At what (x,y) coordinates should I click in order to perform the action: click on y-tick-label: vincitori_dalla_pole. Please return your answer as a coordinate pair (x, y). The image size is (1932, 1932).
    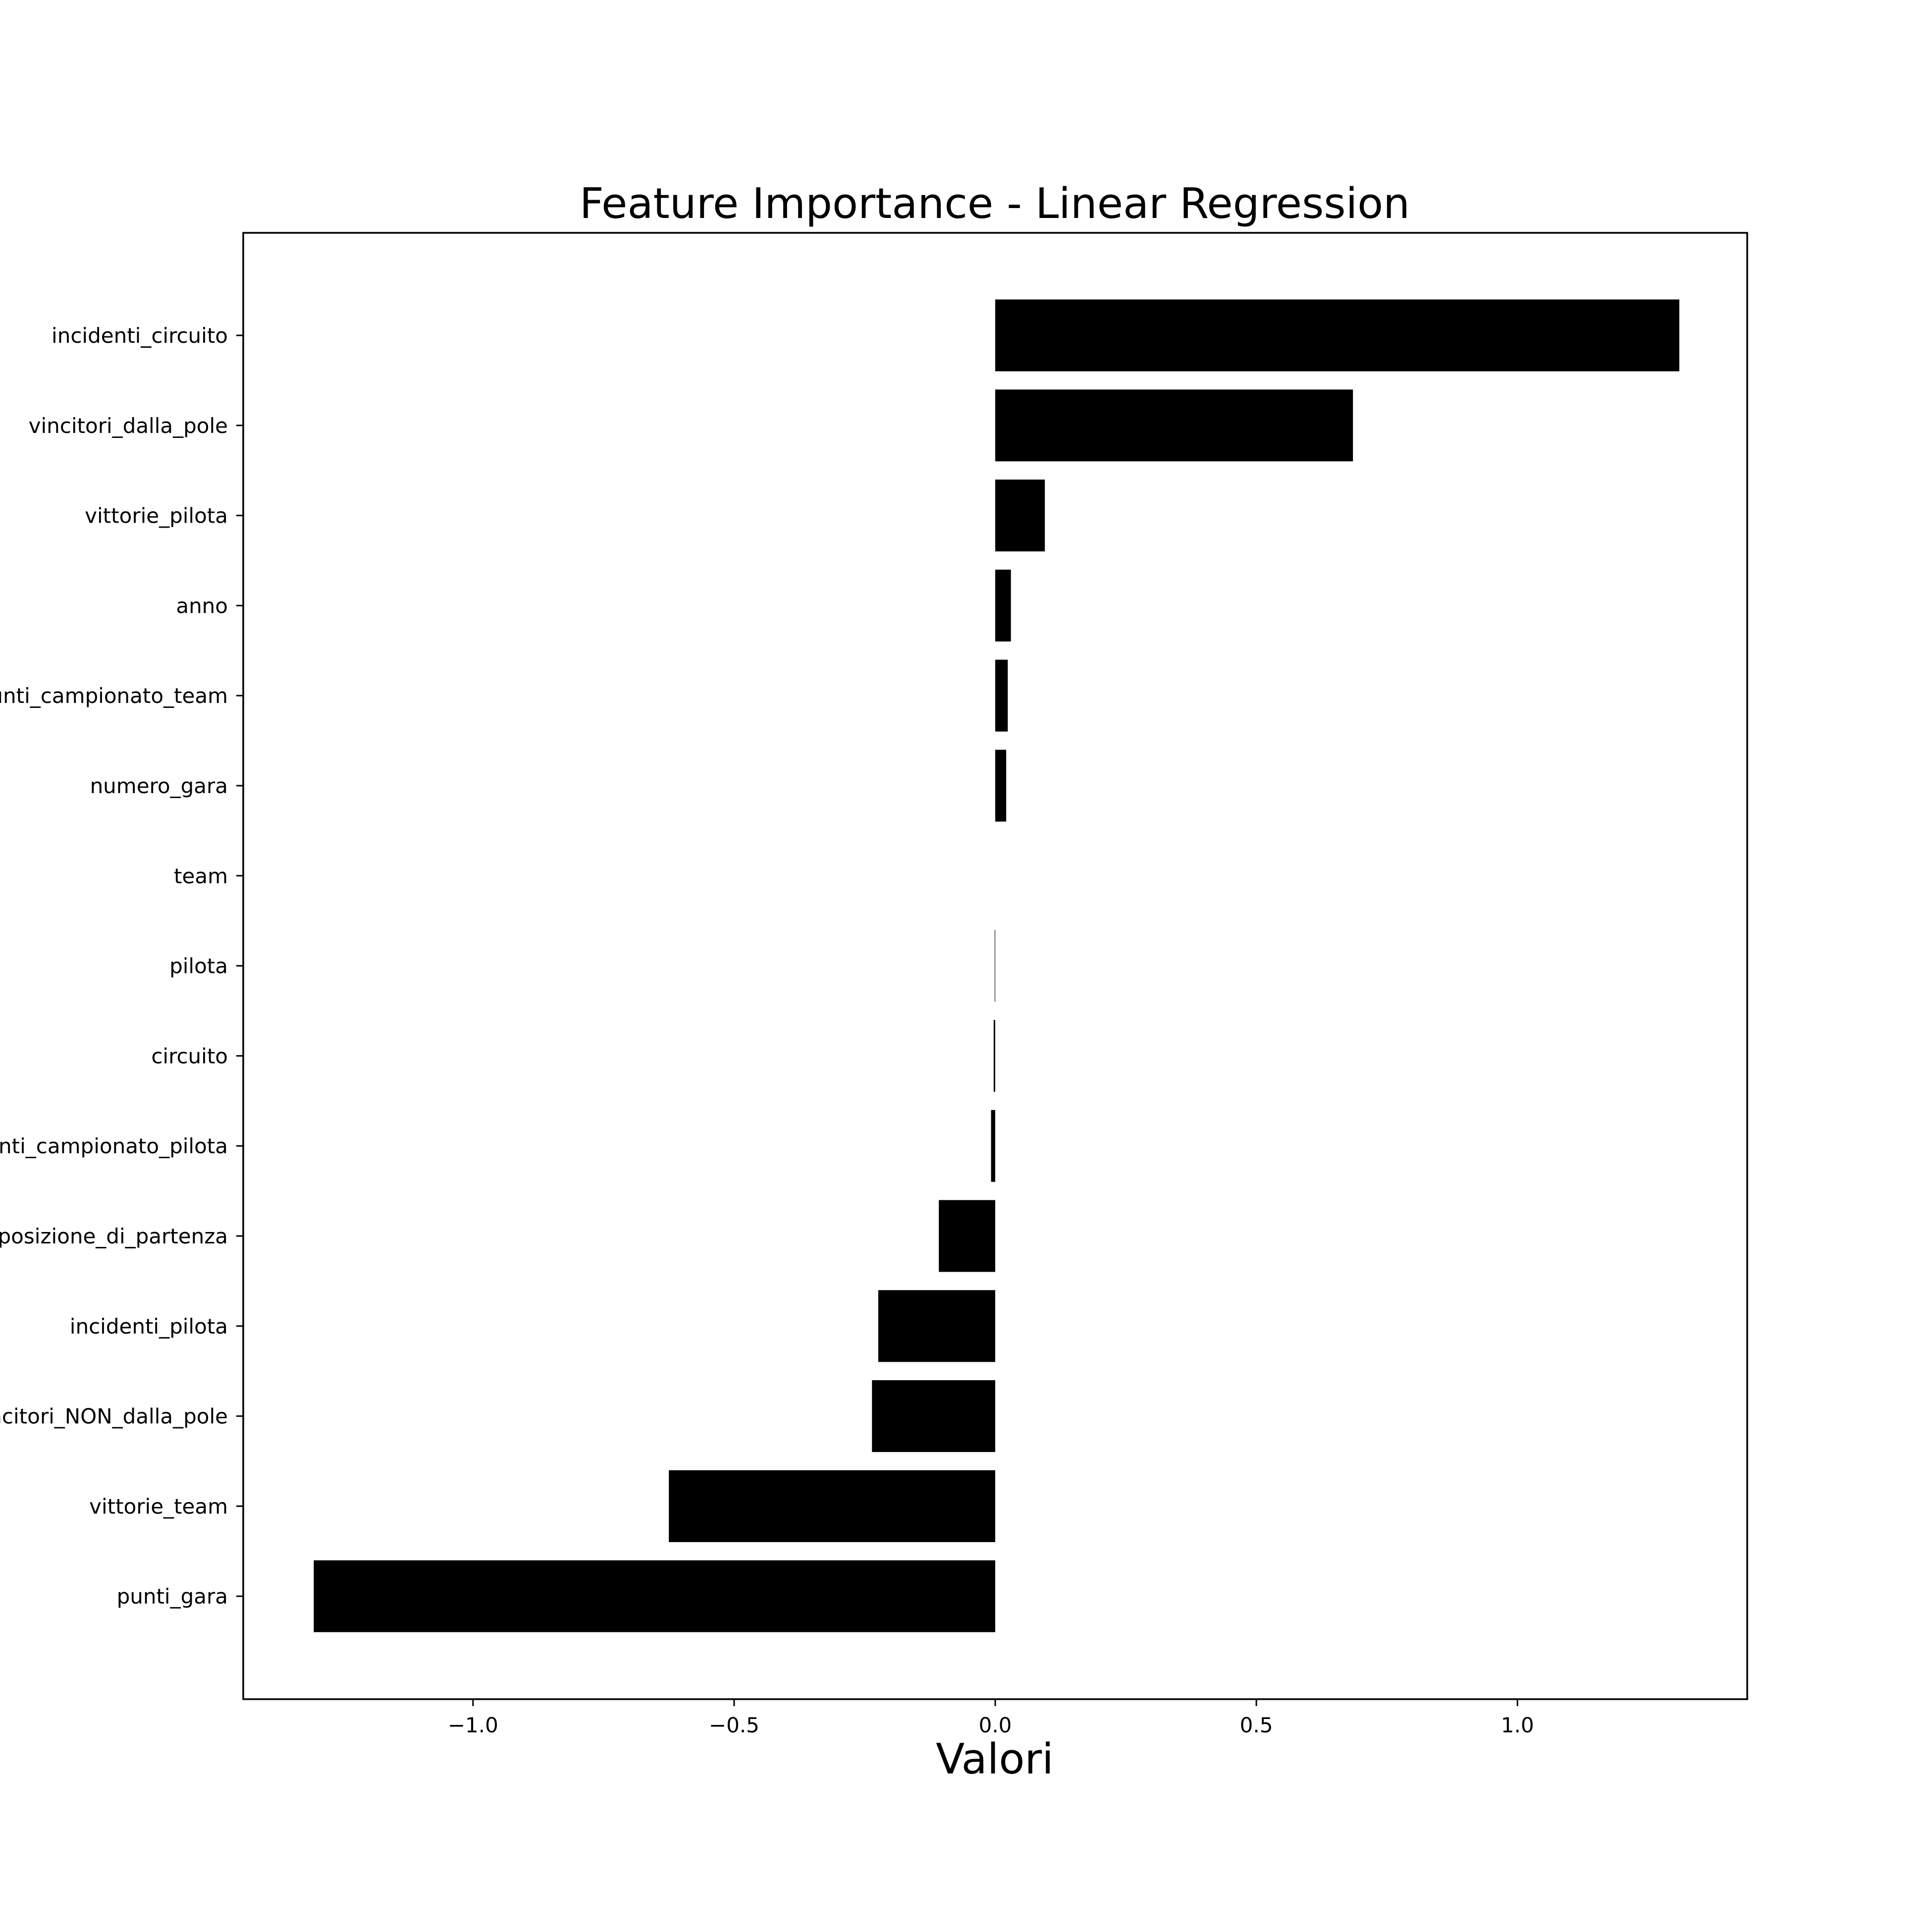
    Looking at the image, I should click on (128, 426).